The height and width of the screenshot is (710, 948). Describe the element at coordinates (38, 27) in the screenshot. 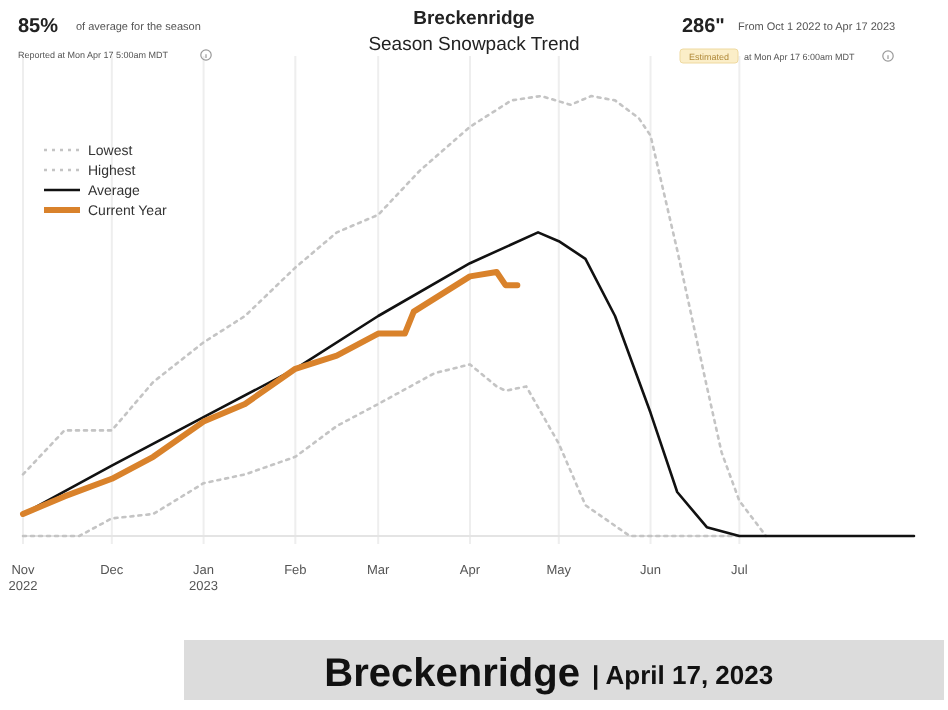

I see `text: 85%` at that location.